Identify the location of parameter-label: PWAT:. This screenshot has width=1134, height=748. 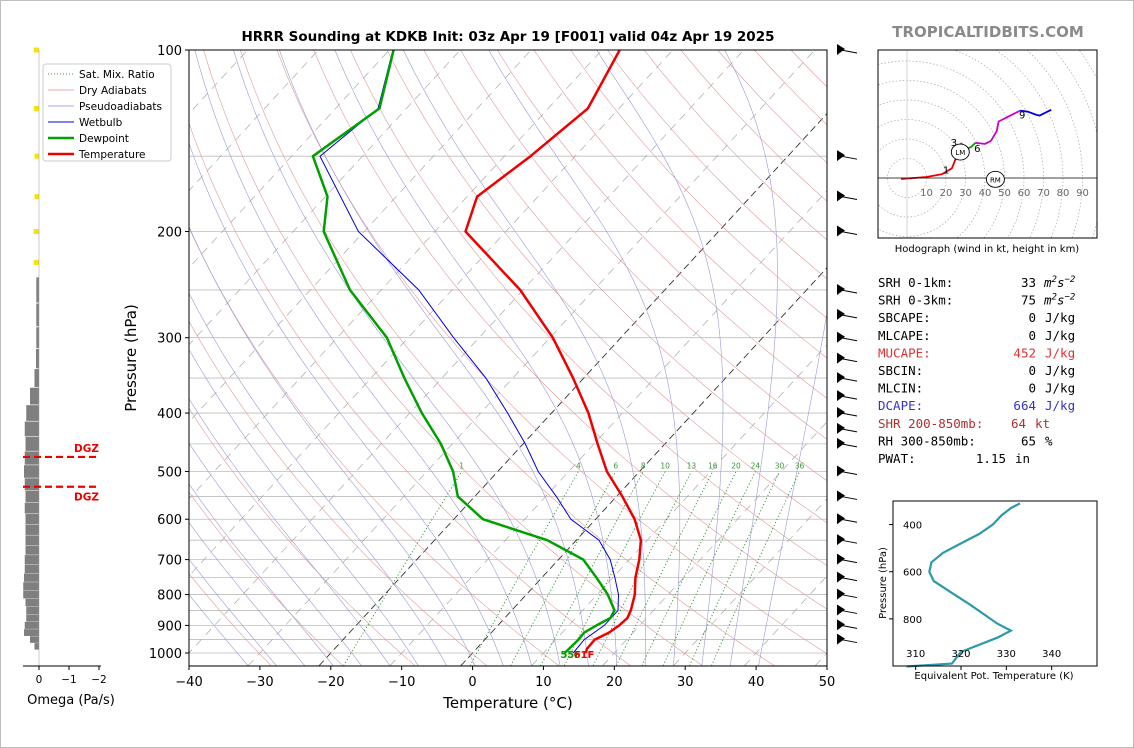
(897, 458).